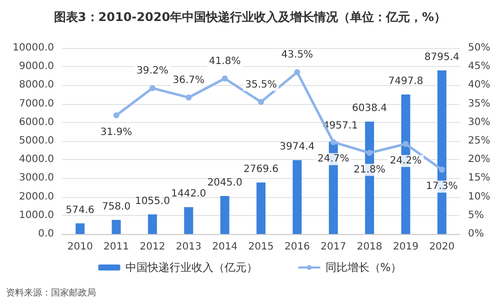 The width and height of the screenshot is (500, 302). Describe the element at coordinates (116, 247) in the screenshot. I see `x-tick-label: 2011` at that location.